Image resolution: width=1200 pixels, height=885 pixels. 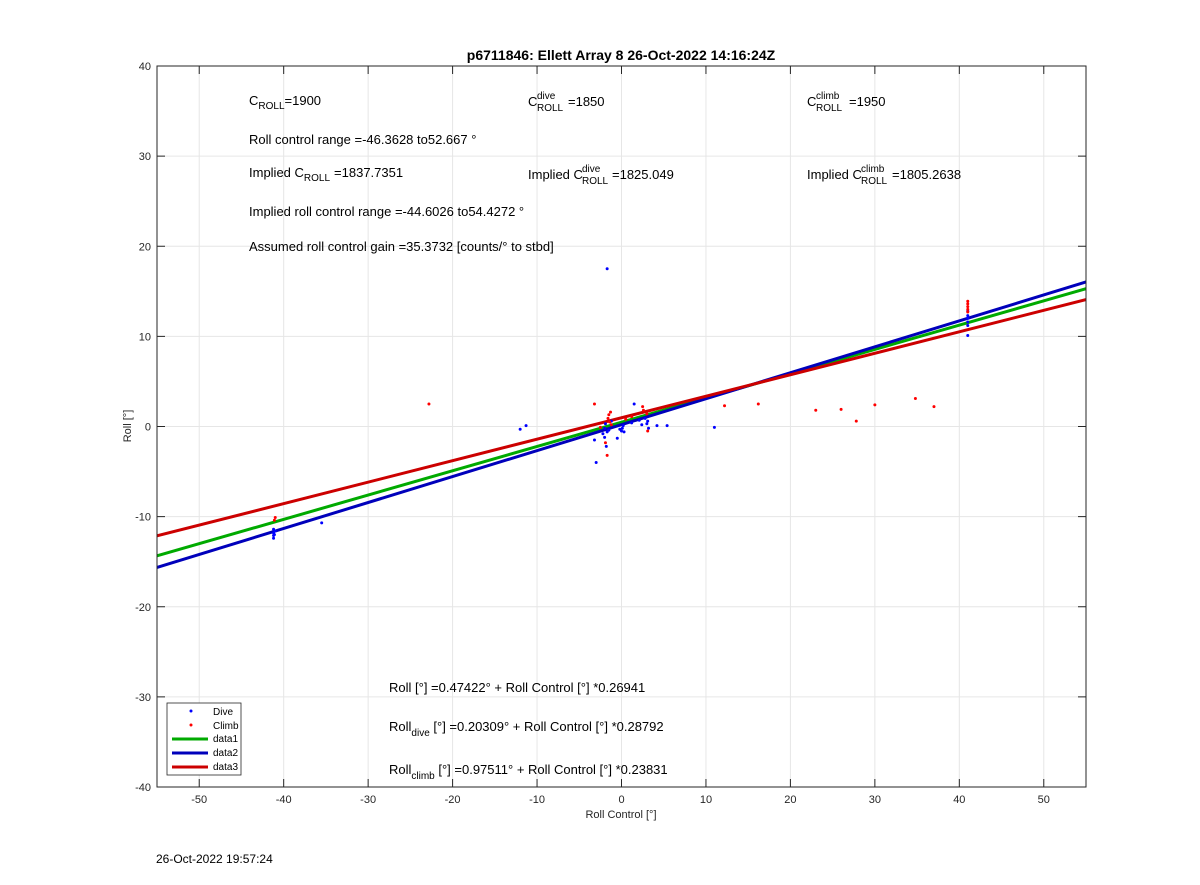 I want to click on y-tick-label: -10, so click(x=143, y=518).